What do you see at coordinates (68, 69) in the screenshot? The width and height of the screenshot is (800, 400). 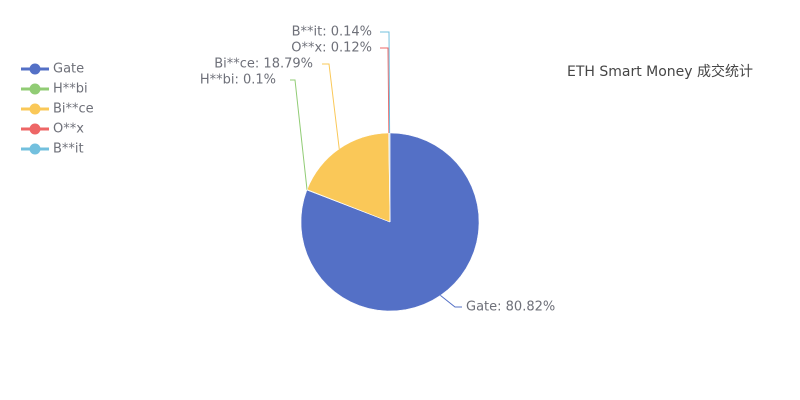 I see `legend-label: Gate` at bounding box center [68, 69].